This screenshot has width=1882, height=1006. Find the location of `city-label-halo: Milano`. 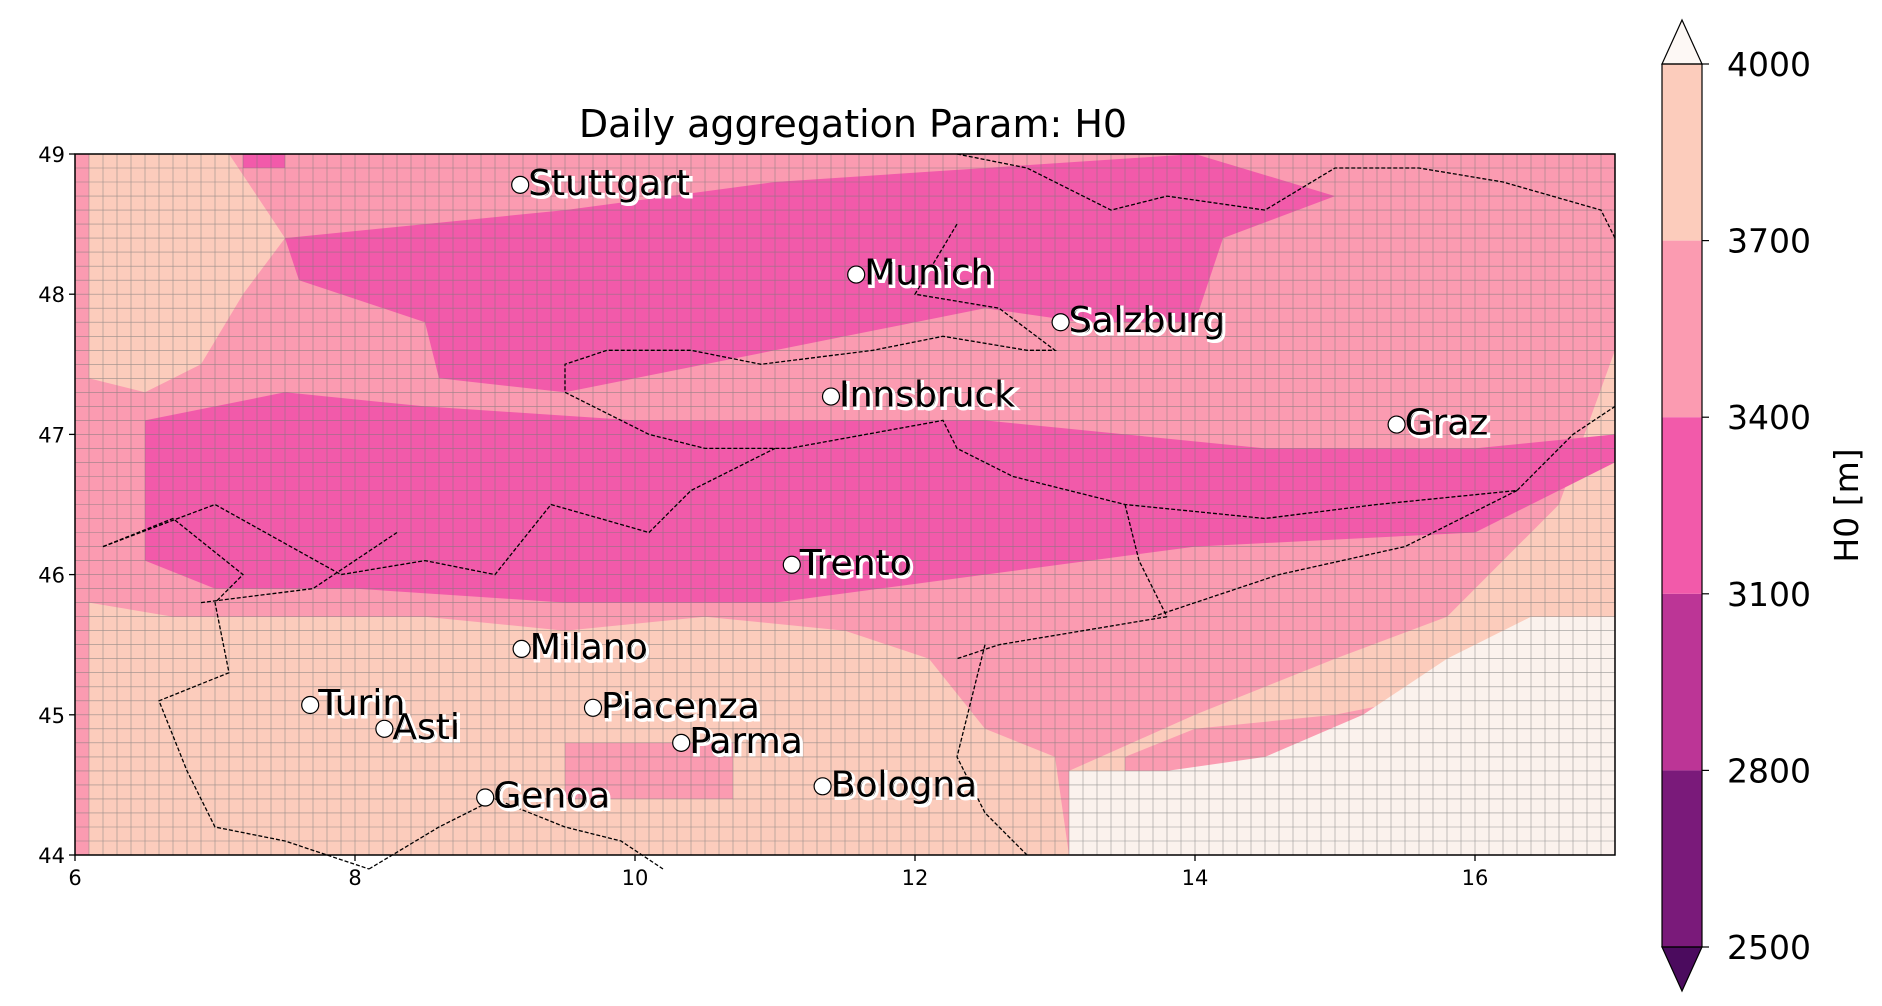

city-label-halo: Milano is located at coordinates (591, 649).